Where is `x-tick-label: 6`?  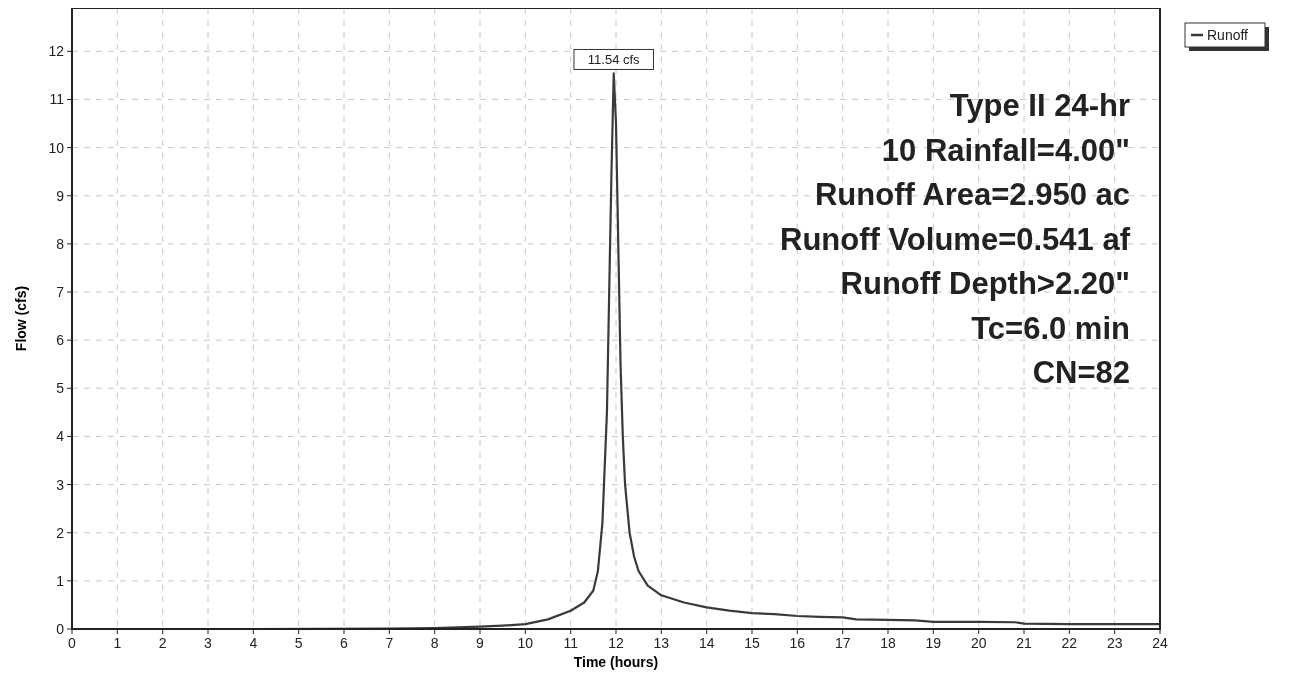
x-tick-label: 6 is located at coordinates (344, 643).